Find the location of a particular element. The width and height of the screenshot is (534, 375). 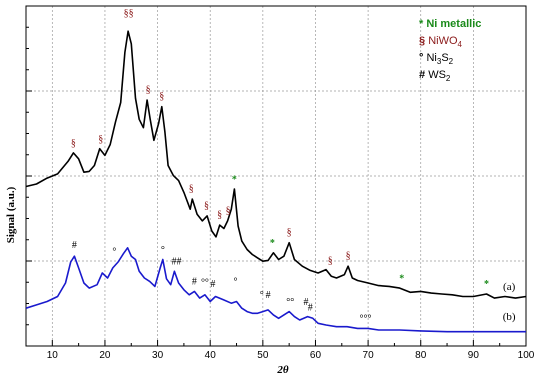

x-tick-label: 10 is located at coordinates (53, 355).